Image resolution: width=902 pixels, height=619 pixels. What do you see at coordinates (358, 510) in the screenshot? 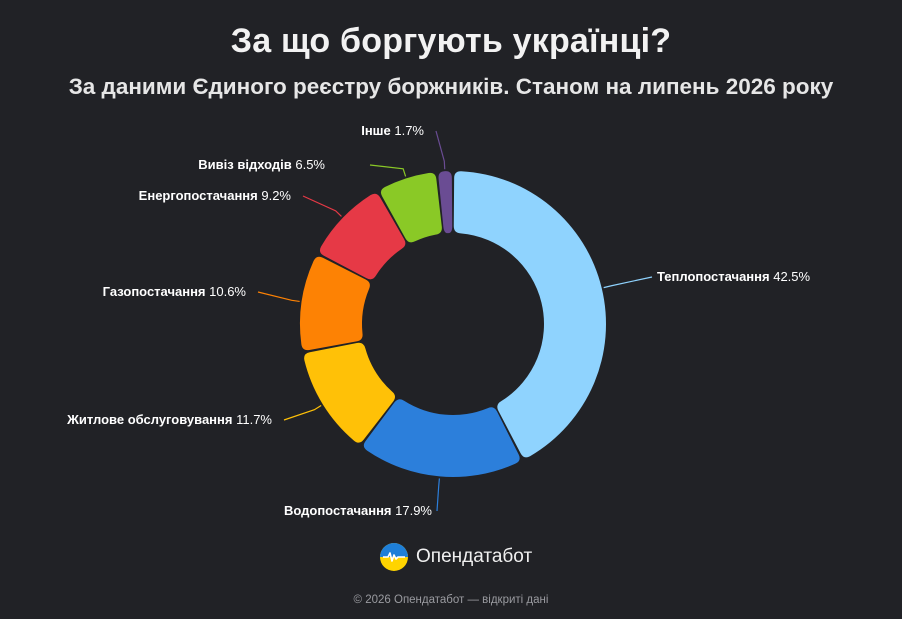
I see `slice-label-2: Водопостачання 17.9%` at bounding box center [358, 510].